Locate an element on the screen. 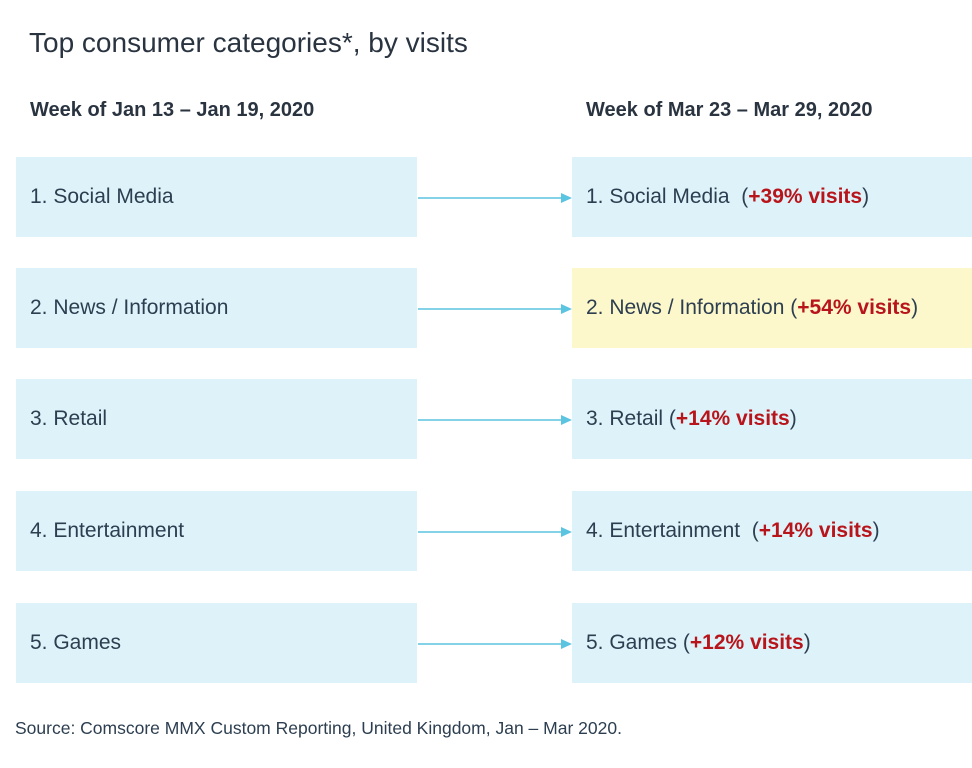  visits-change: +54% visits is located at coordinates (854, 307).